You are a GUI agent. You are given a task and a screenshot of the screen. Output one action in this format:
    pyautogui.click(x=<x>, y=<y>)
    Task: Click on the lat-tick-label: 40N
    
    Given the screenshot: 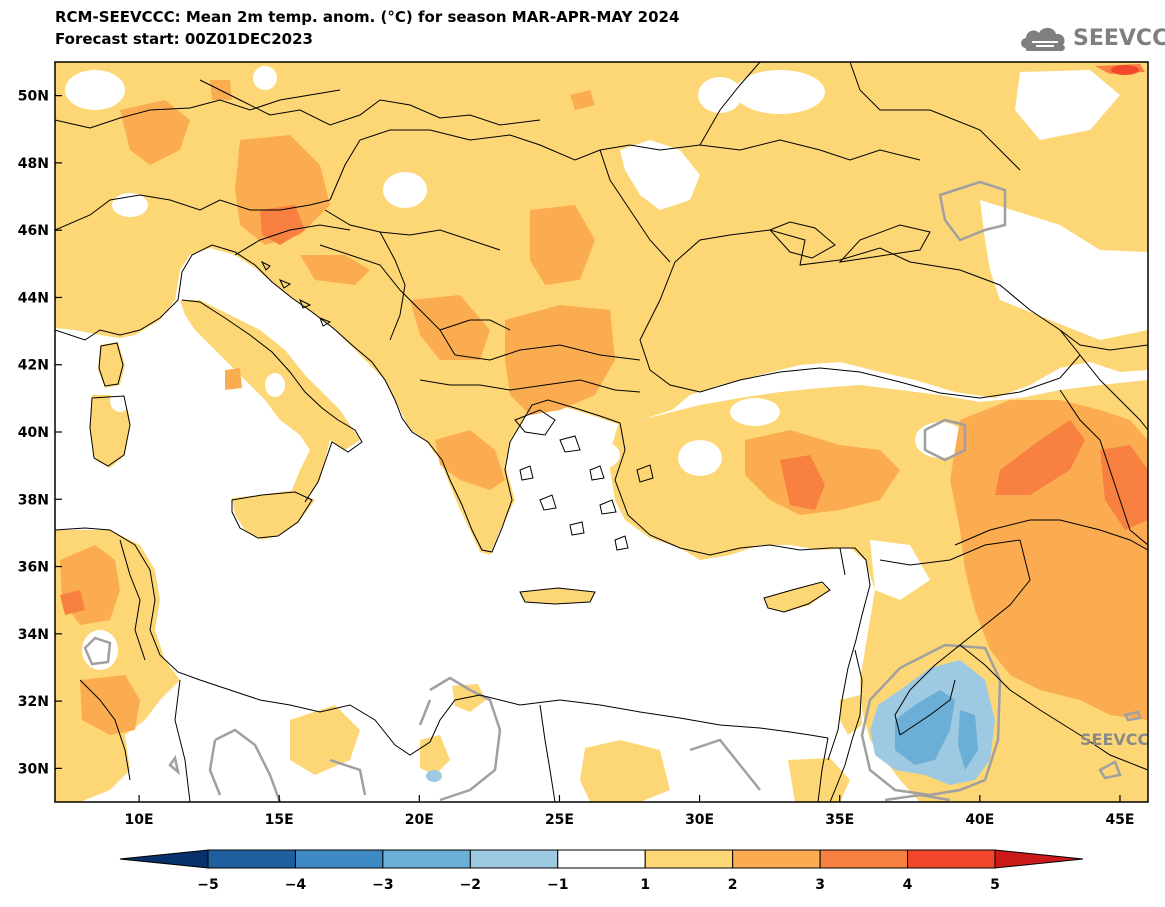 What is the action you would take?
    pyautogui.click(x=33, y=433)
    